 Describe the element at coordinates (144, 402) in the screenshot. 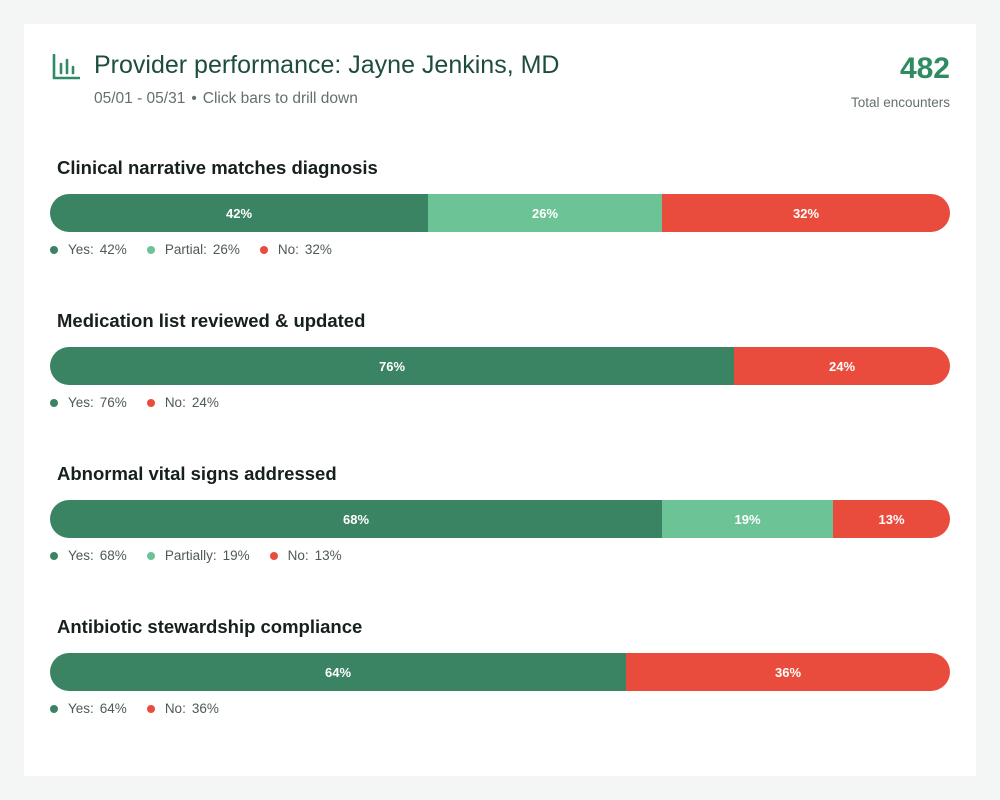

I see `bar-legend: Yes: 76% No: 24%` at that location.